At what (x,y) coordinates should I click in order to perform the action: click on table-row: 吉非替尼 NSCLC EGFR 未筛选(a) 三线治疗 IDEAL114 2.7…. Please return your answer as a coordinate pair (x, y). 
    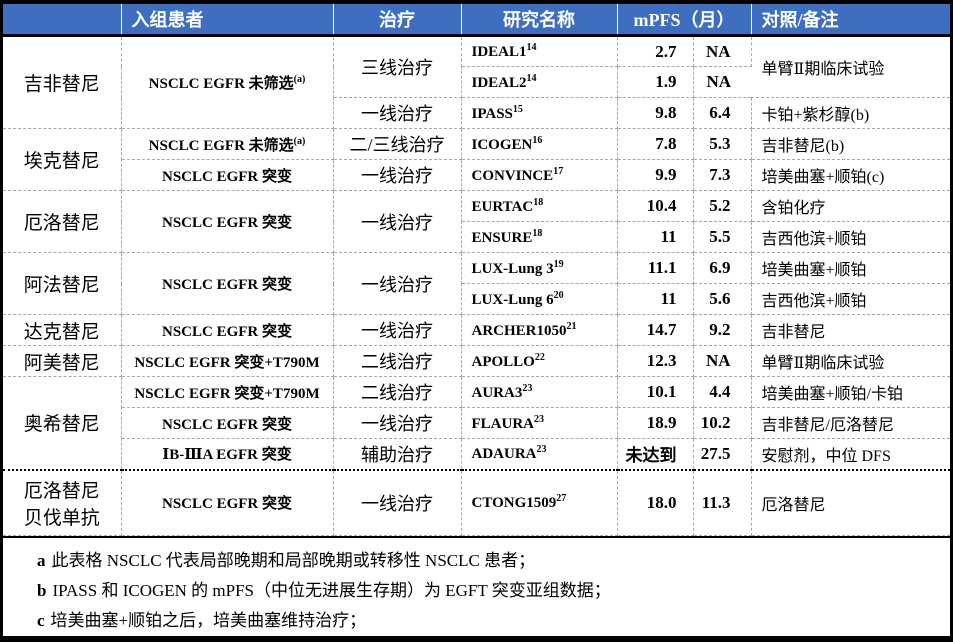
    Looking at the image, I should click on (476, 82).